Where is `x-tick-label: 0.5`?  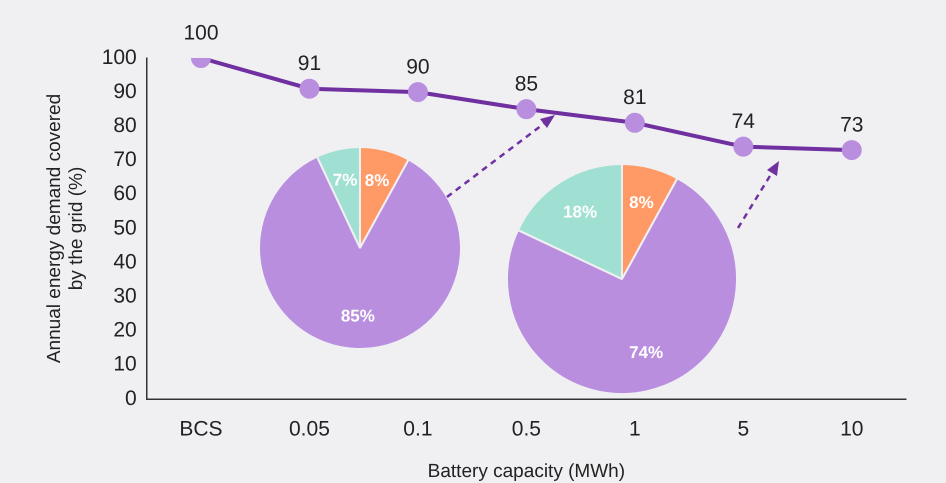
x-tick-label: 0.5 is located at coordinates (526, 428).